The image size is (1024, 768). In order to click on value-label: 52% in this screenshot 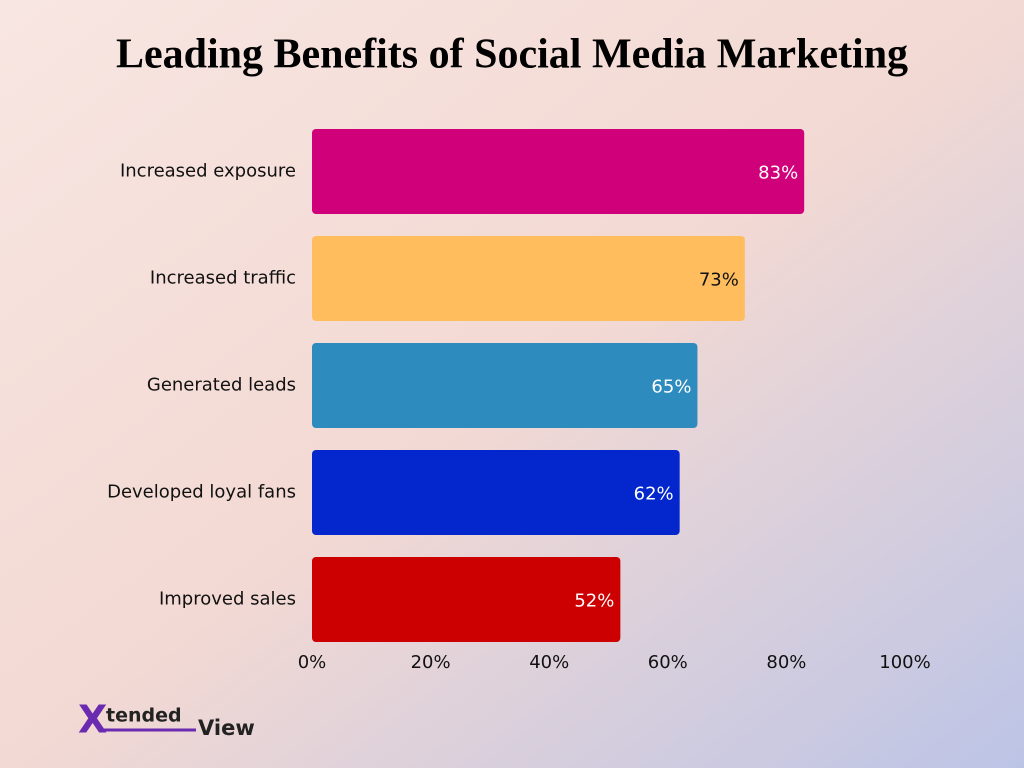, I will do `click(594, 601)`.